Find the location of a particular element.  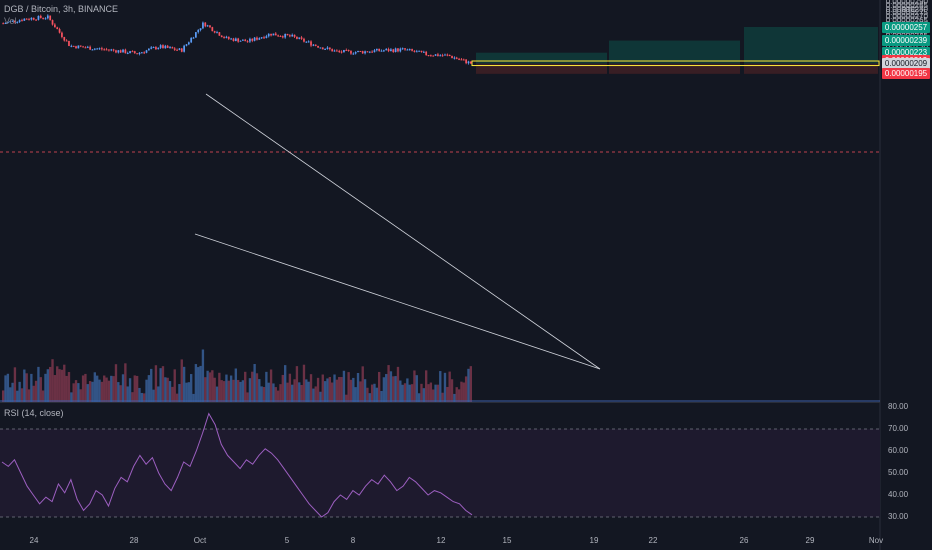

time-tick-label: 5 is located at coordinates (287, 540).